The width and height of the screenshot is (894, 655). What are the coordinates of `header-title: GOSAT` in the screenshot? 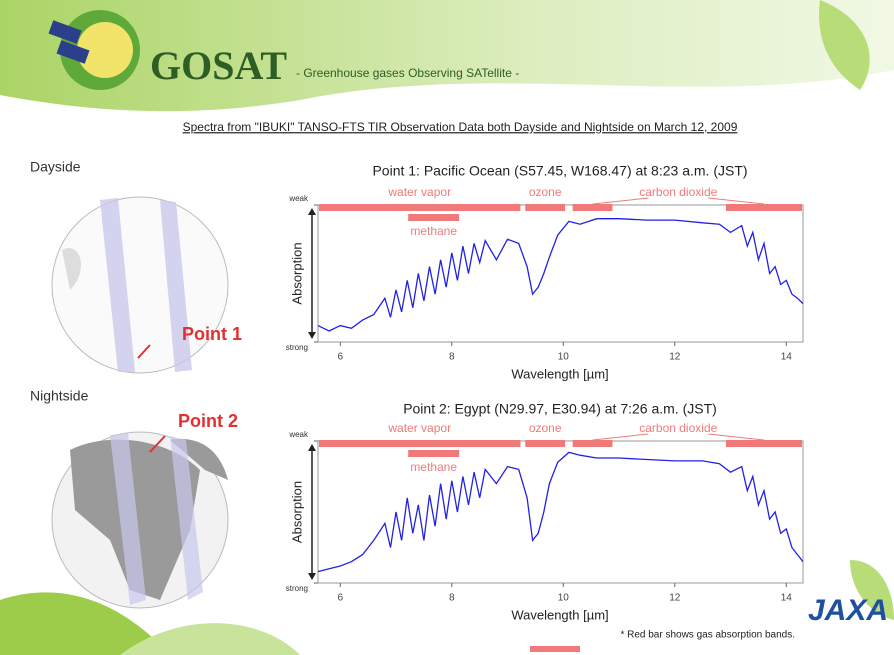 It's located at (218, 65).